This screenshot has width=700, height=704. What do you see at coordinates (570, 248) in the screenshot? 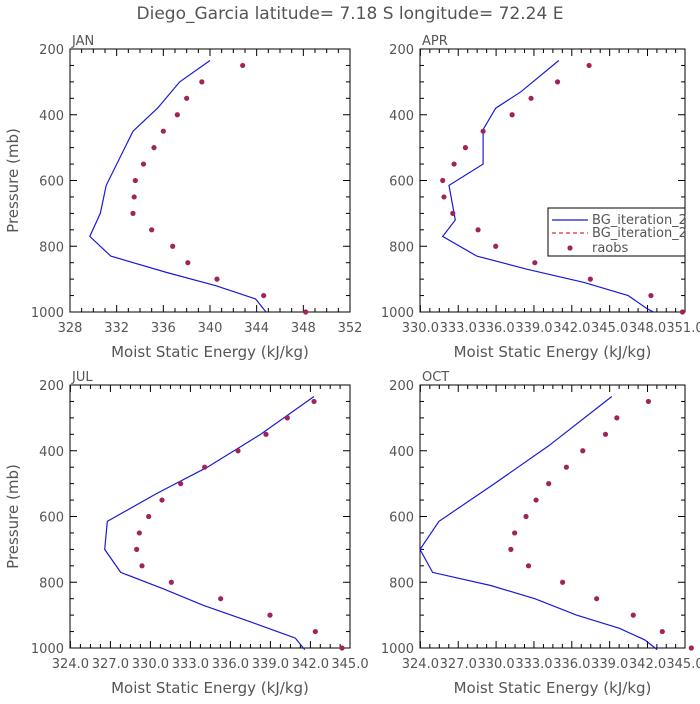
I see `legend-marker-swatch` at bounding box center [570, 248].